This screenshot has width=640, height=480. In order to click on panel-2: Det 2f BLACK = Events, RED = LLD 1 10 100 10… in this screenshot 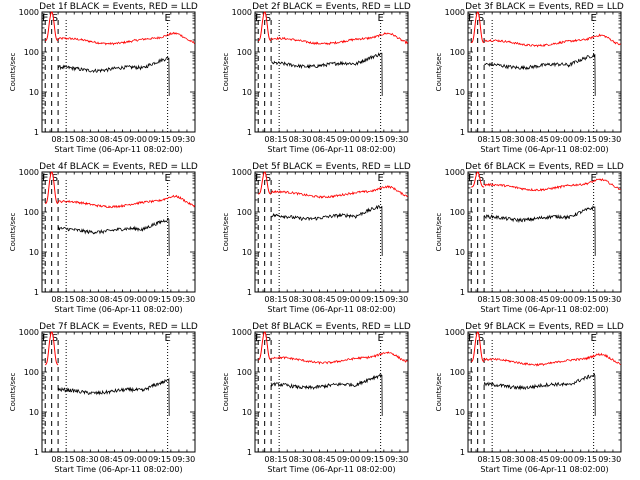, I will do `click(316, 78)`.